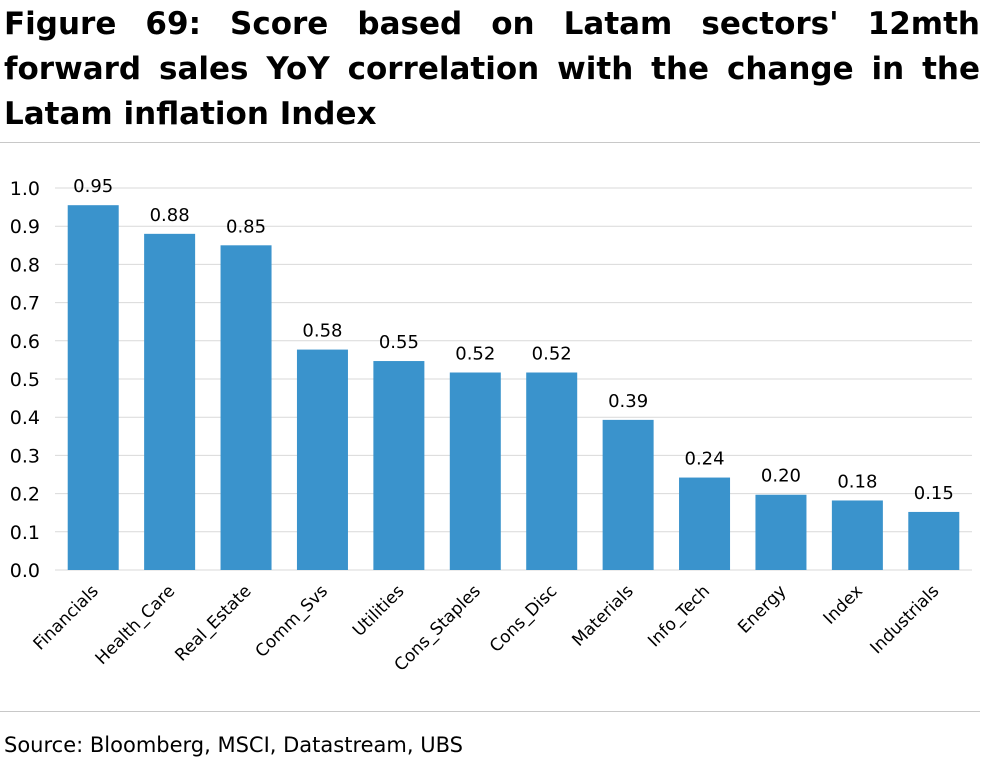 This screenshot has width=990, height=761. Describe the element at coordinates (399, 465) in the screenshot. I see `bar-utilities` at that location.